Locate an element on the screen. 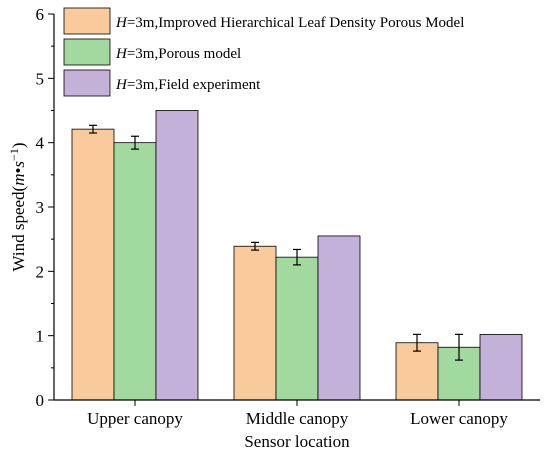 This screenshot has height=458, width=550. y-axis: 0 1 2 3 4 5 6 is located at coordinates (45, 207).